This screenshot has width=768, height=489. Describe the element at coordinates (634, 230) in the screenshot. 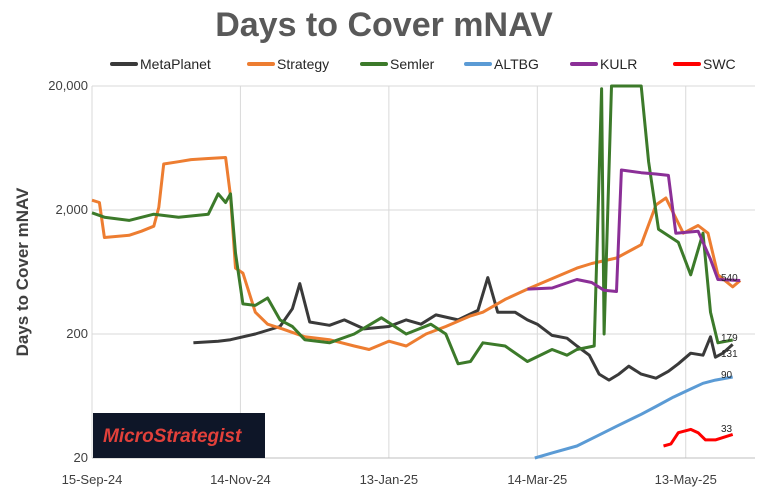

I see `series-line-kulr` at that location.